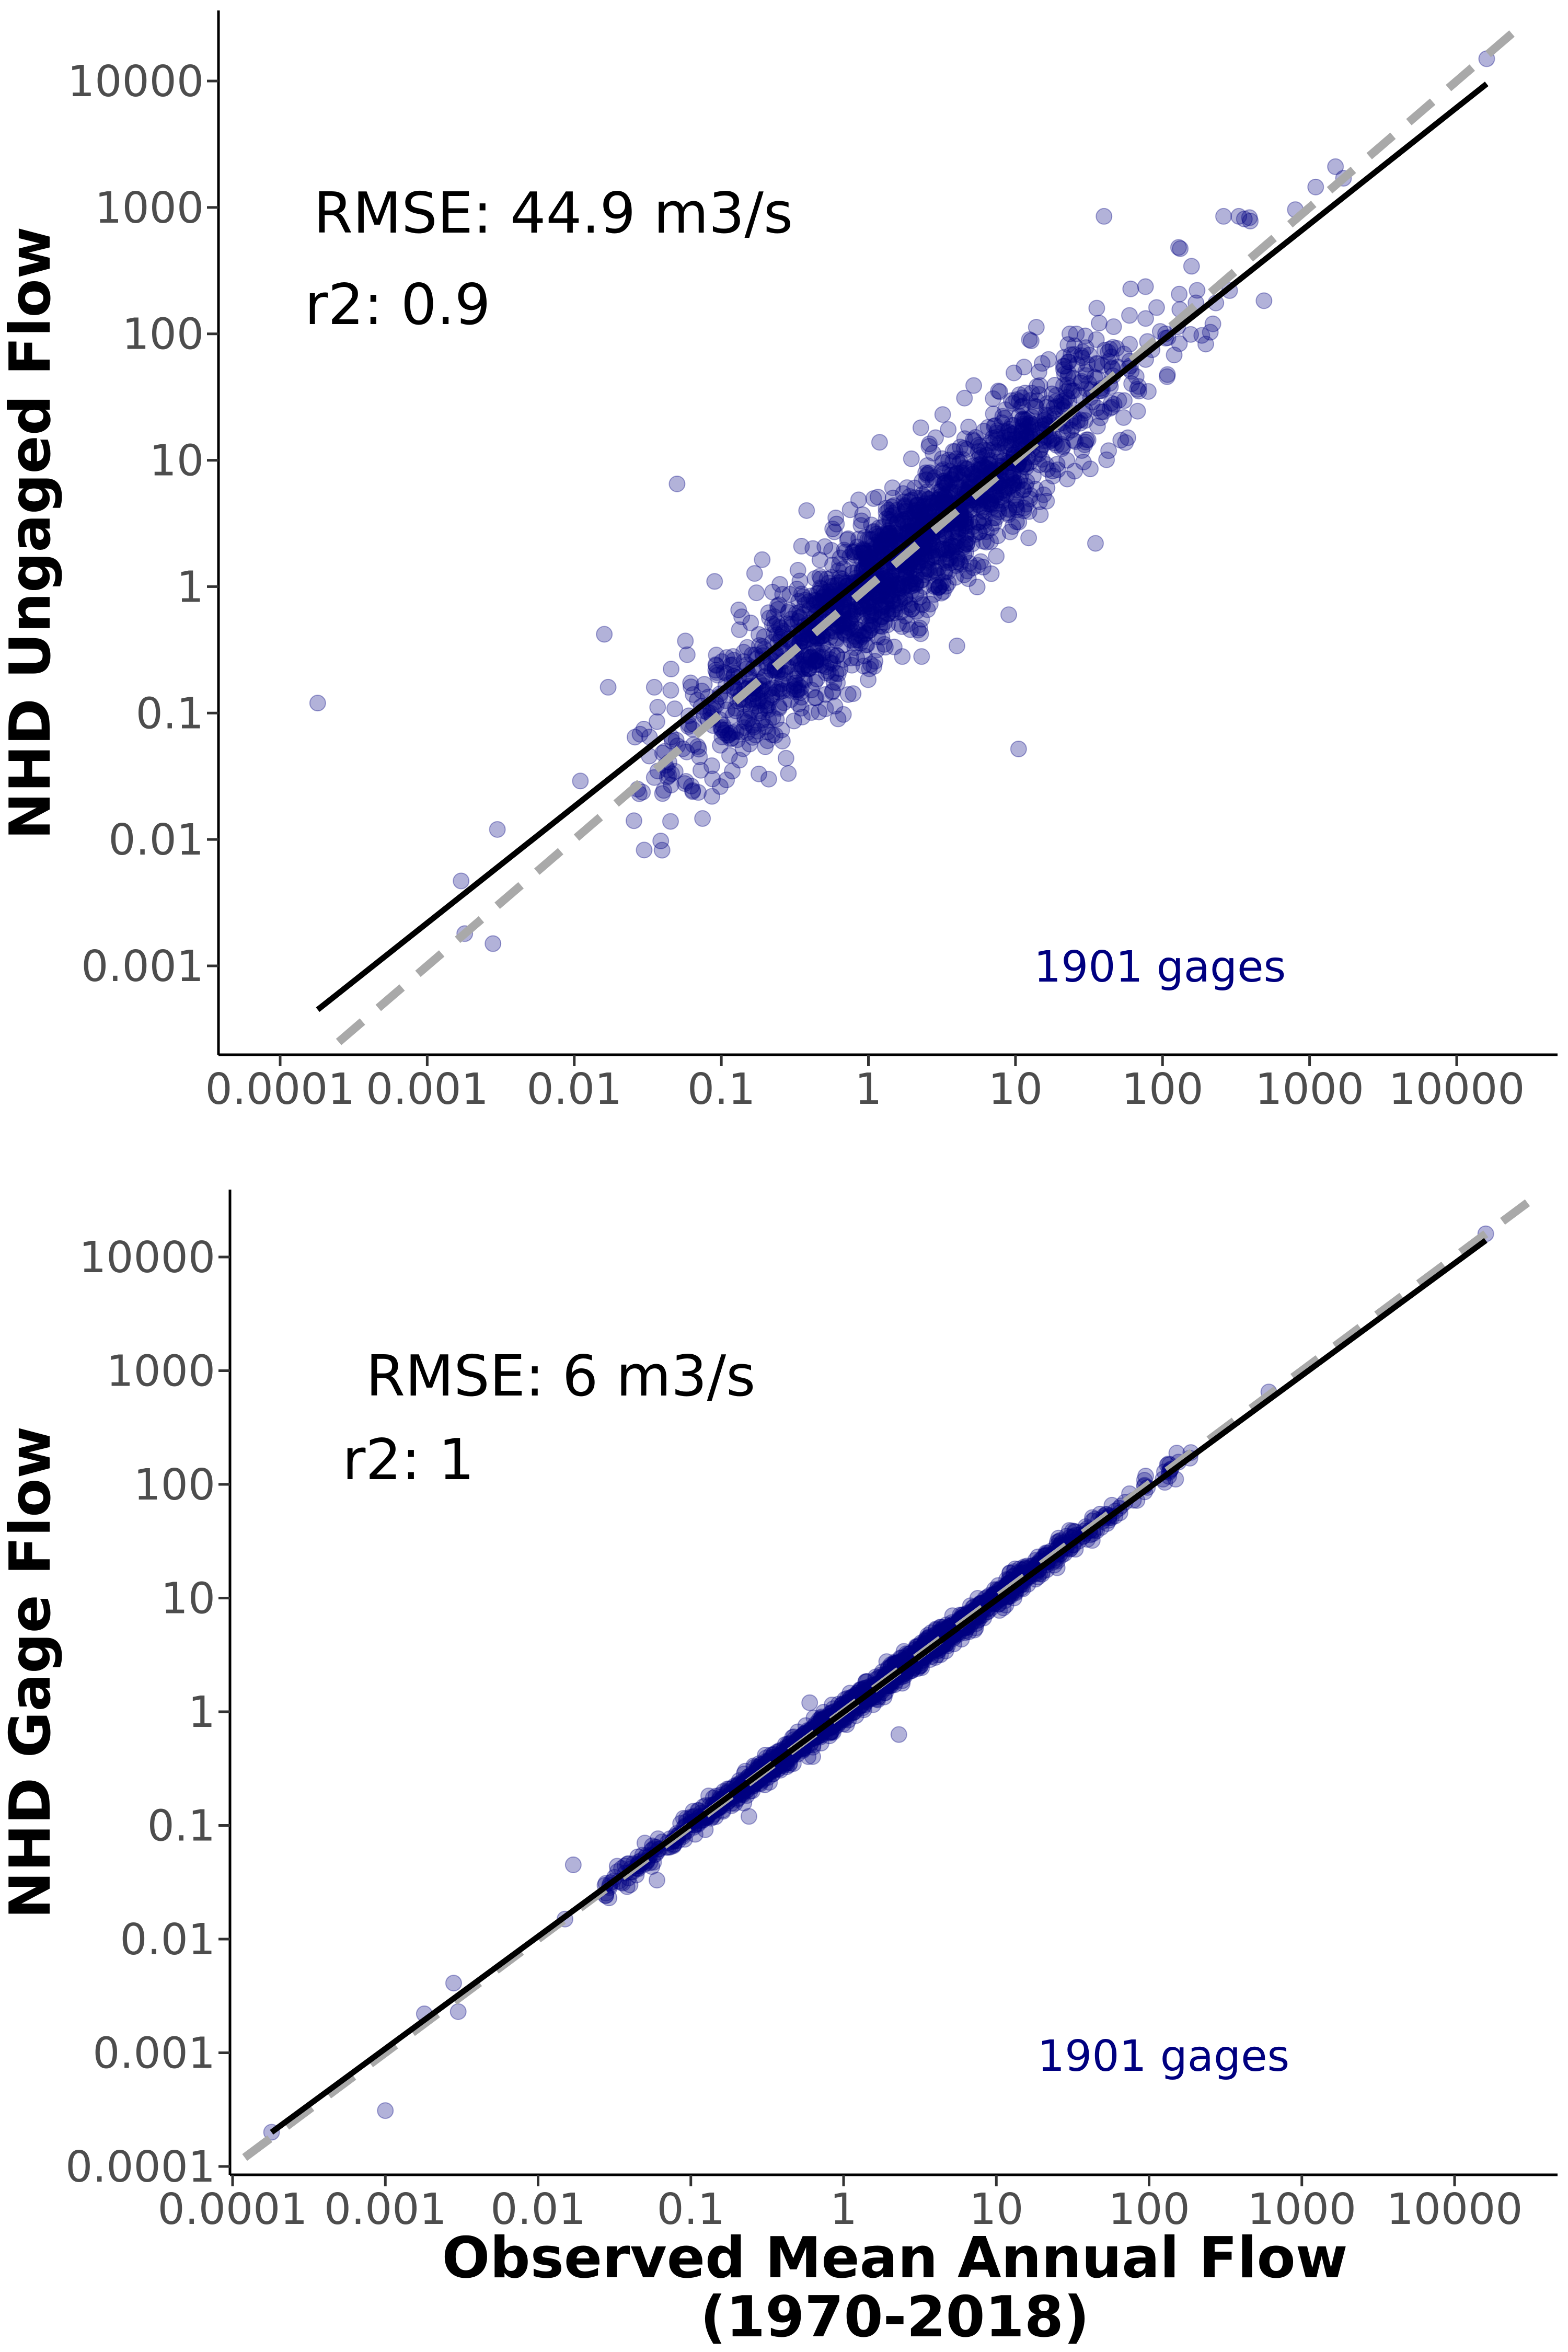 This screenshot has width=1568, height=2352. Describe the element at coordinates (188, 1599) in the screenshot. I see `y-tick-label: 10` at that location.